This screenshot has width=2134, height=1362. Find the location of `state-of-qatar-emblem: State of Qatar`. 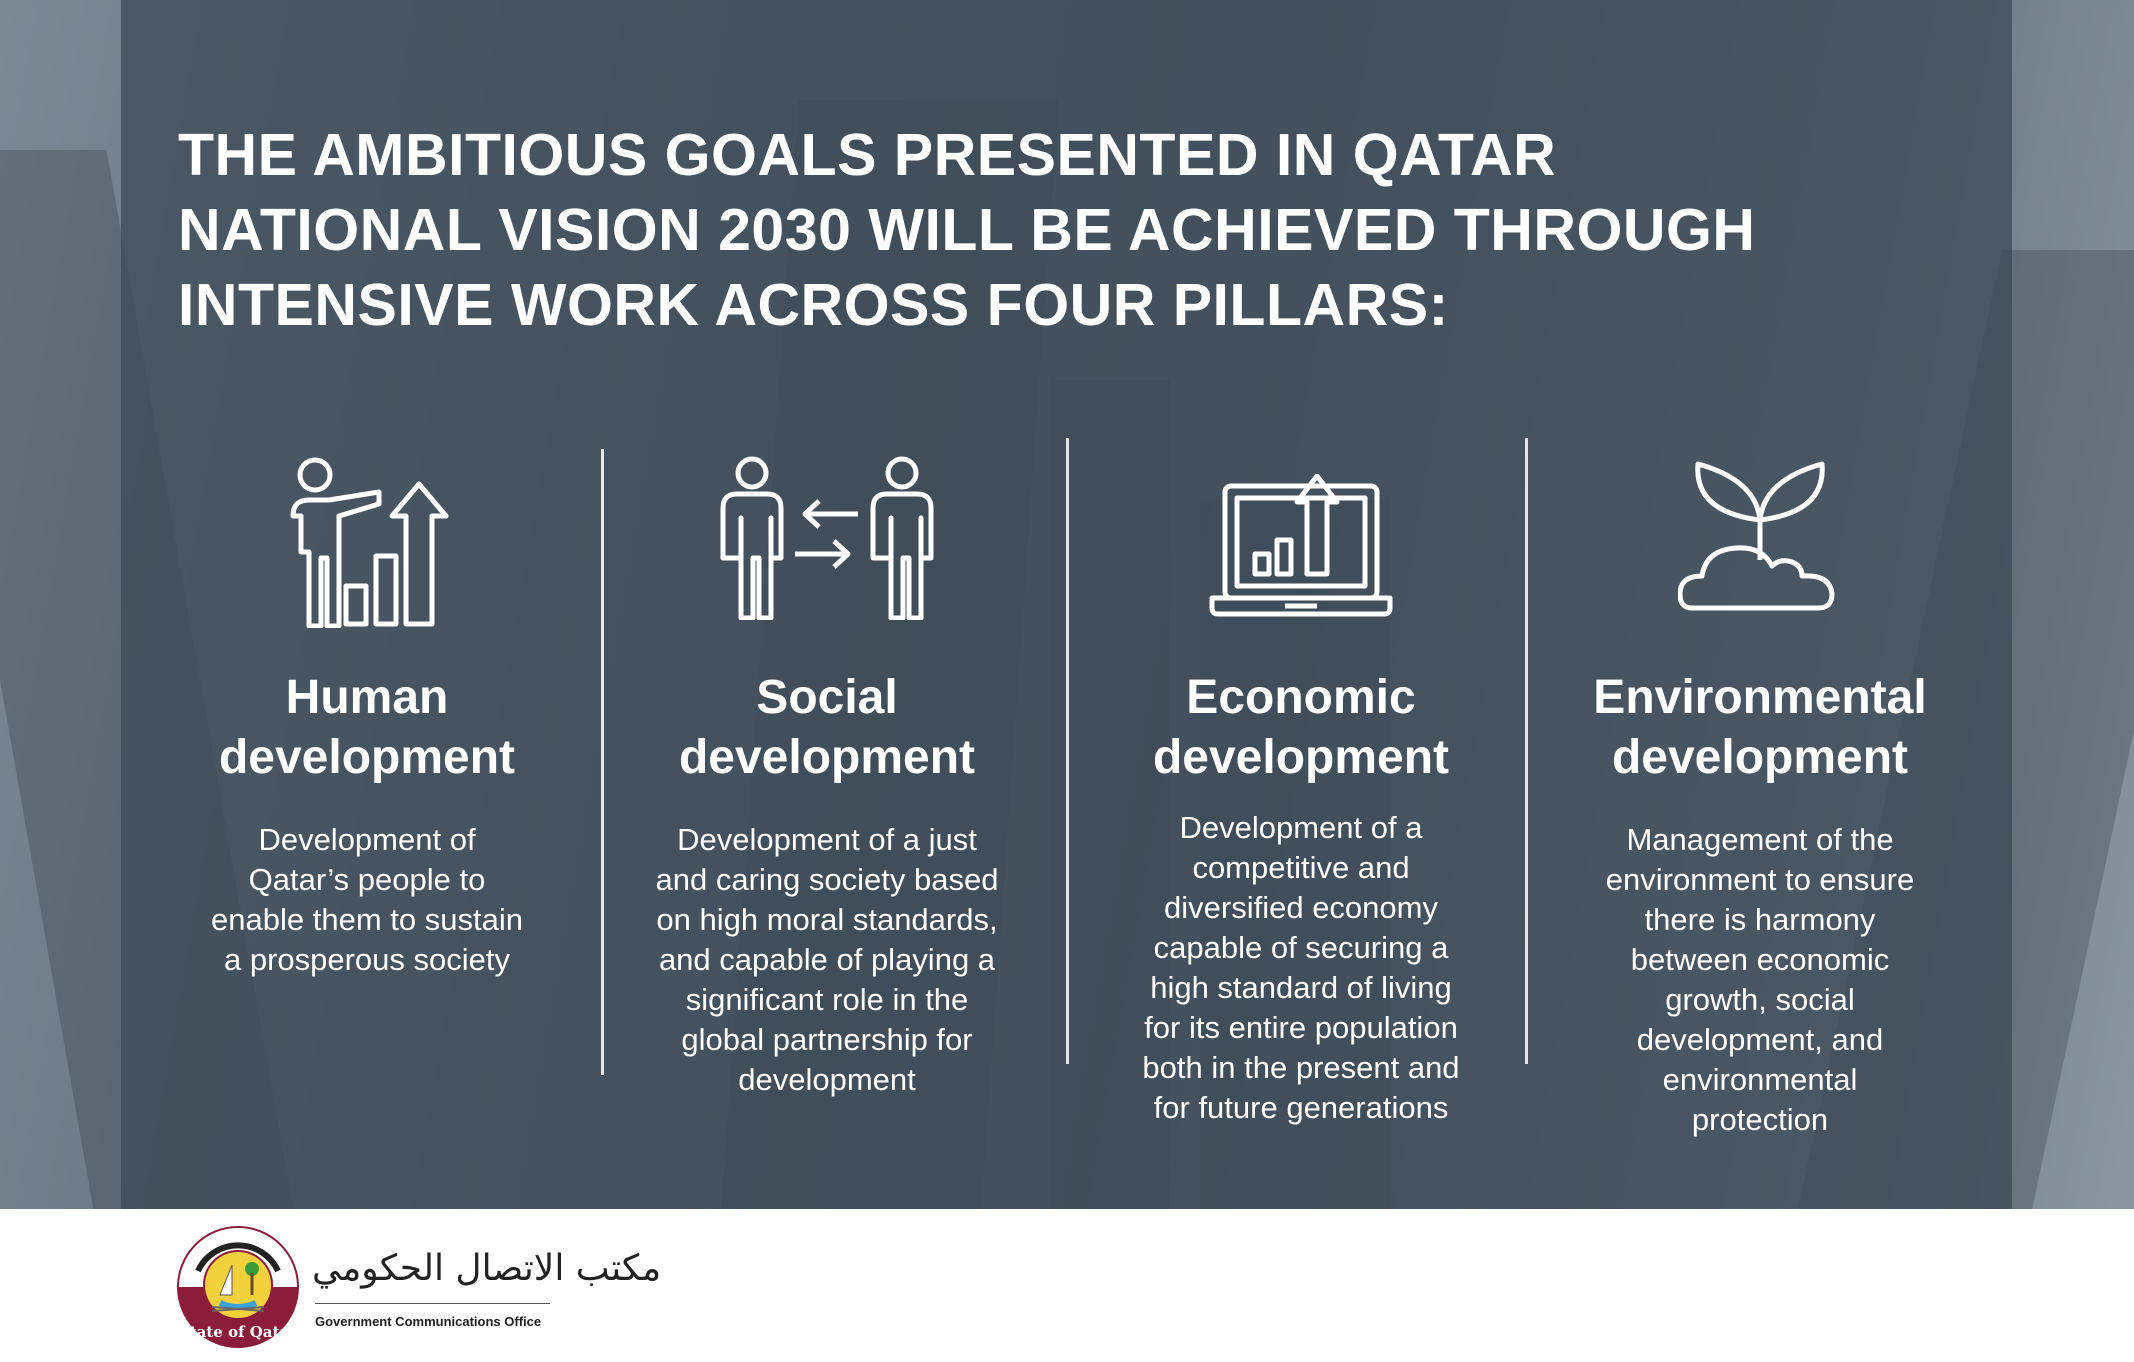

state-of-qatar-emblem: State of Qatar is located at coordinates (238, 1287).